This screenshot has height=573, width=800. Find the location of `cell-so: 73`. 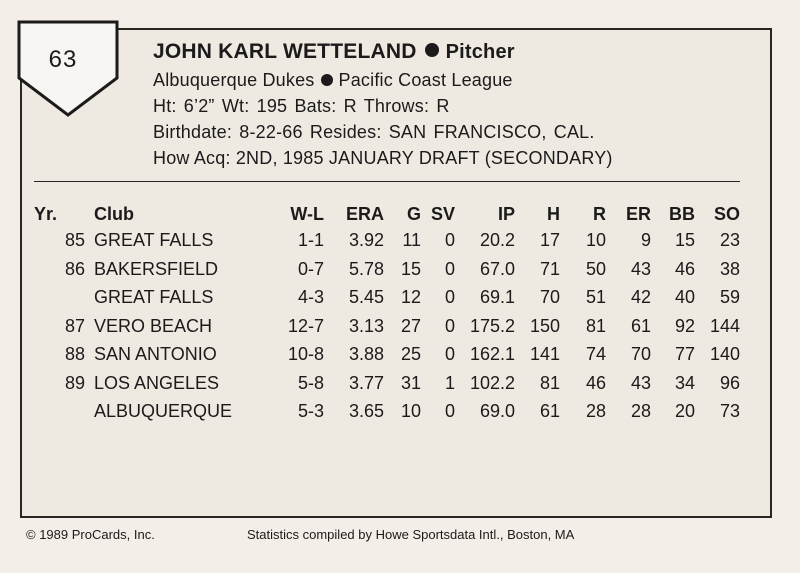

cell-so: 73 is located at coordinates (729, 411).